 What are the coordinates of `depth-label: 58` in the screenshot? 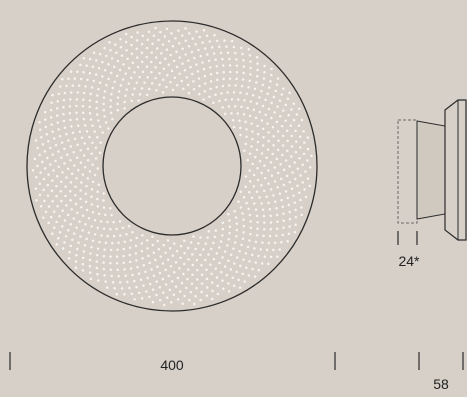 It's located at (441, 384).